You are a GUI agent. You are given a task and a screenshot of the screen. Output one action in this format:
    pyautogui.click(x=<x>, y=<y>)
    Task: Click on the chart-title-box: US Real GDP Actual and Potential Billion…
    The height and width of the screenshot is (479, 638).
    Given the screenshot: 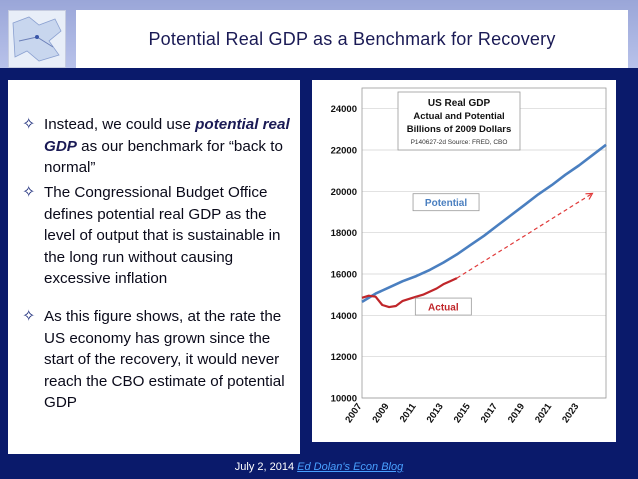 What is the action you would take?
    pyautogui.click(x=459, y=121)
    